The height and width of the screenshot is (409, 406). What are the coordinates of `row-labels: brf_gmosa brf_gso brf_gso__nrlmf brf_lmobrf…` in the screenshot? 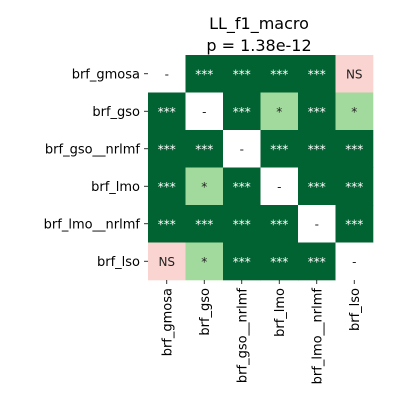 It's located at (96, 168).